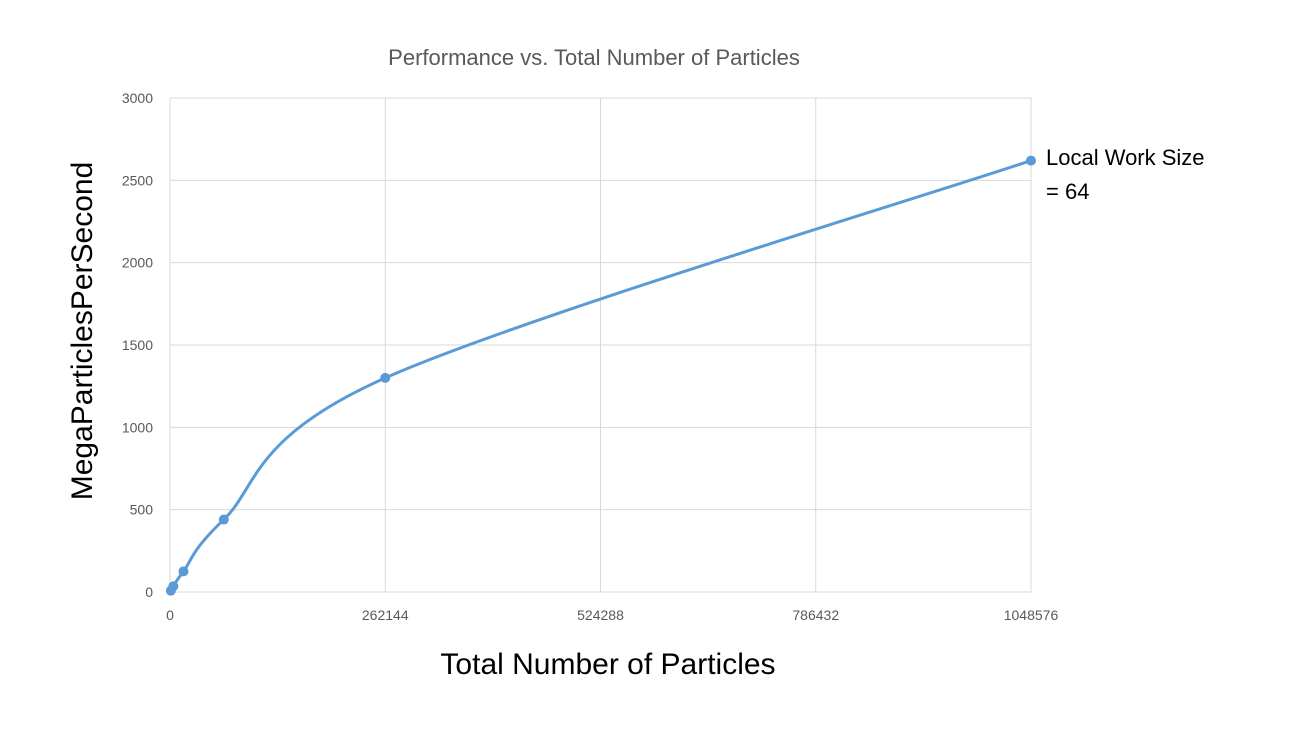 The height and width of the screenshot is (729, 1292). I want to click on y-tick-label: 500, so click(142, 510).